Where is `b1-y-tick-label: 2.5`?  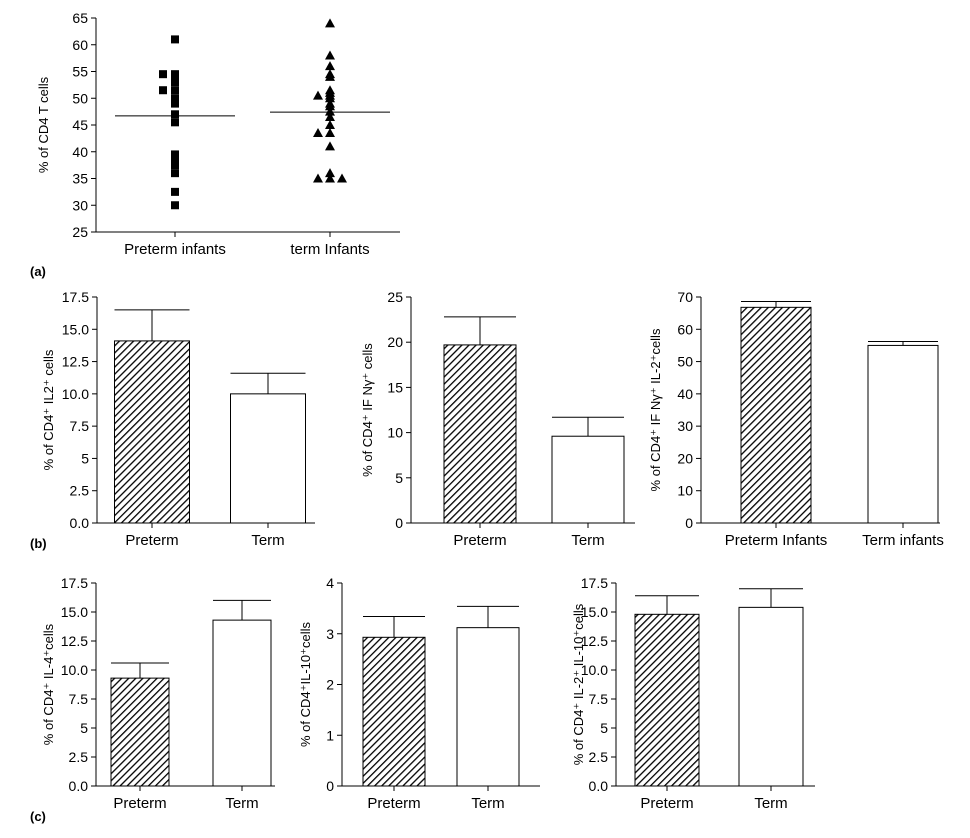
b1-y-tick-label: 2.5 is located at coordinates (80, 491).